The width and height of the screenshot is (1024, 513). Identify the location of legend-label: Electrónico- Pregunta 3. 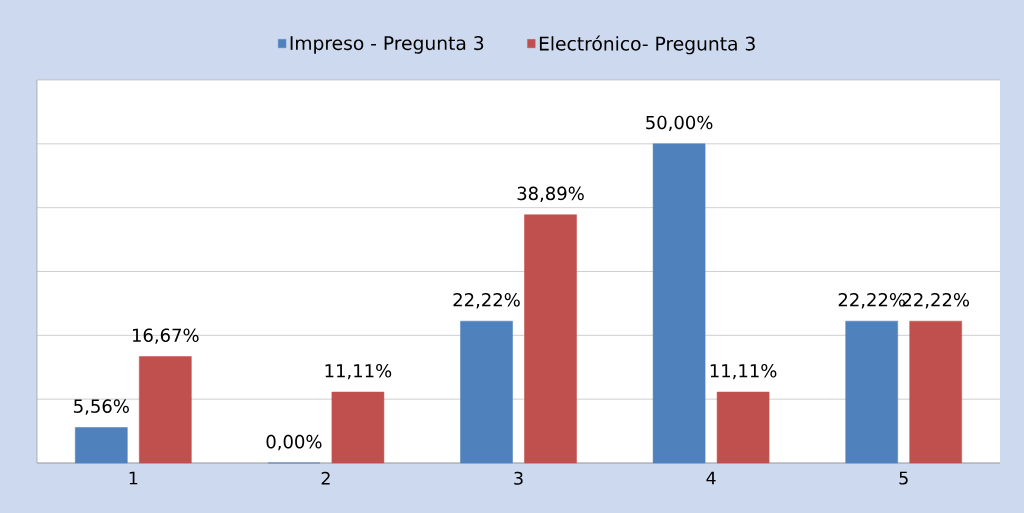
(647, 45).